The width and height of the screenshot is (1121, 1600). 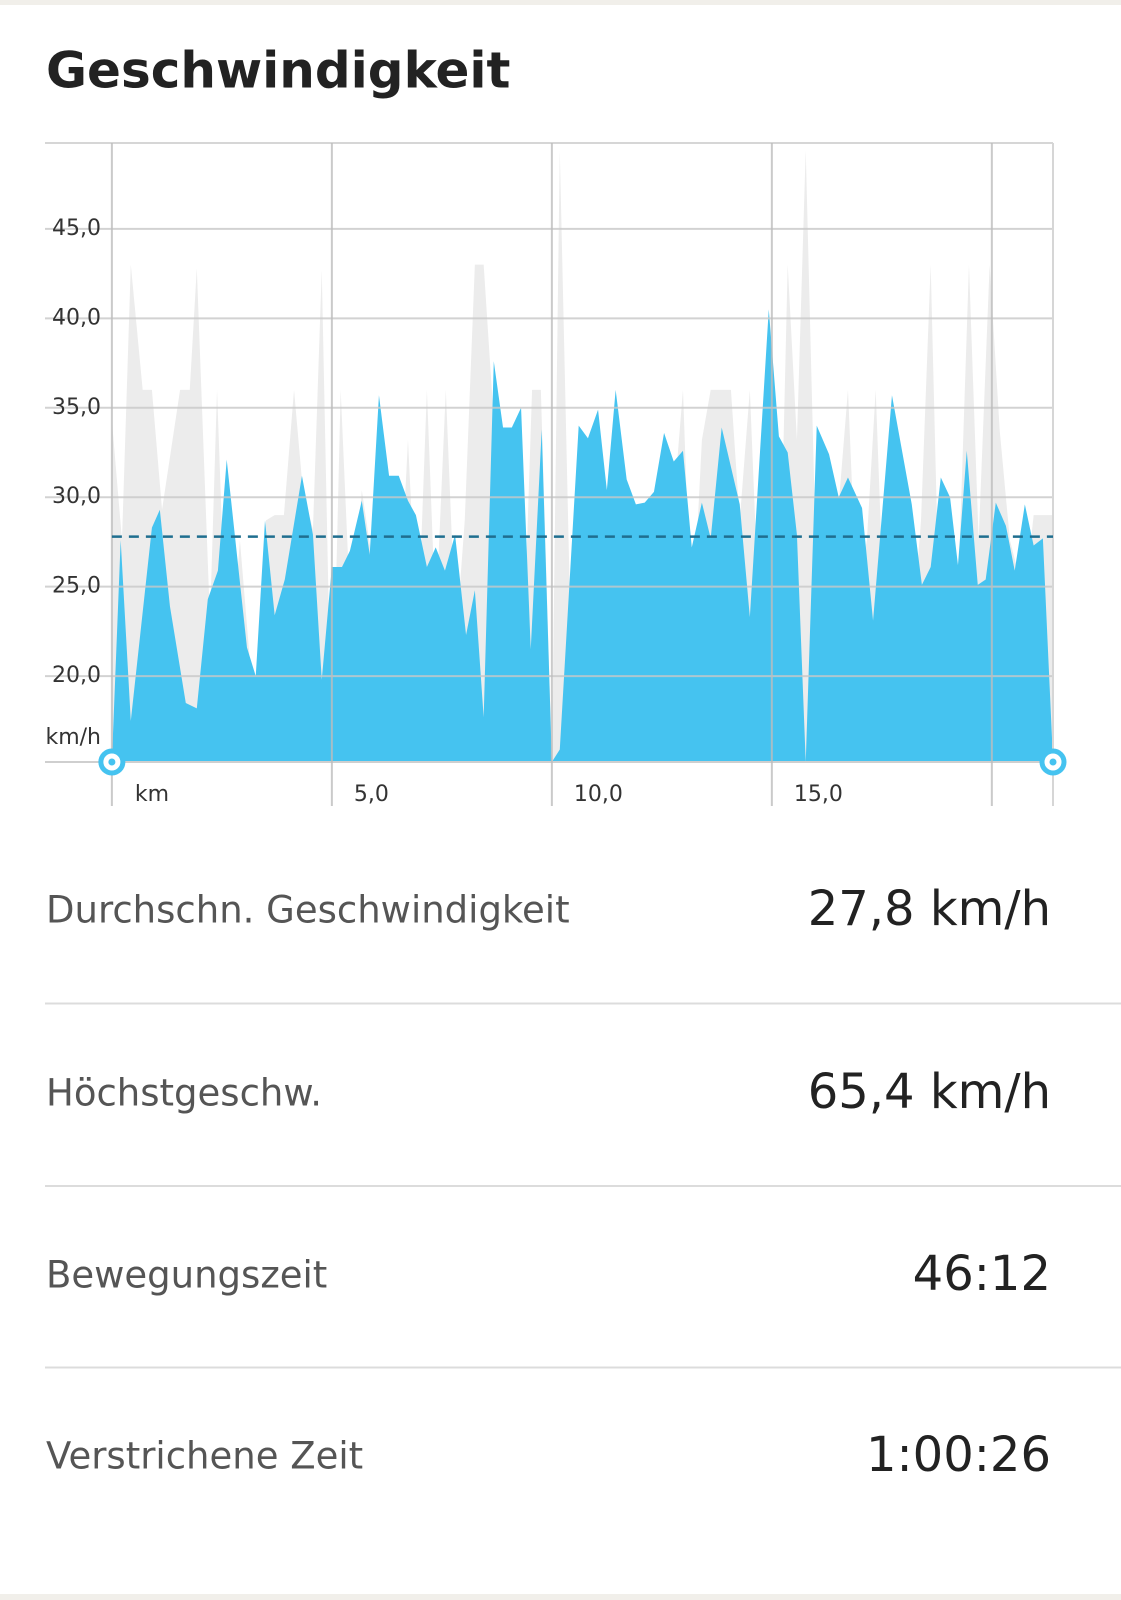 What do you see at coordinates (560, 1597) in the screenshot?
I see `bottom-edge` at bounding box center [560, 1597].